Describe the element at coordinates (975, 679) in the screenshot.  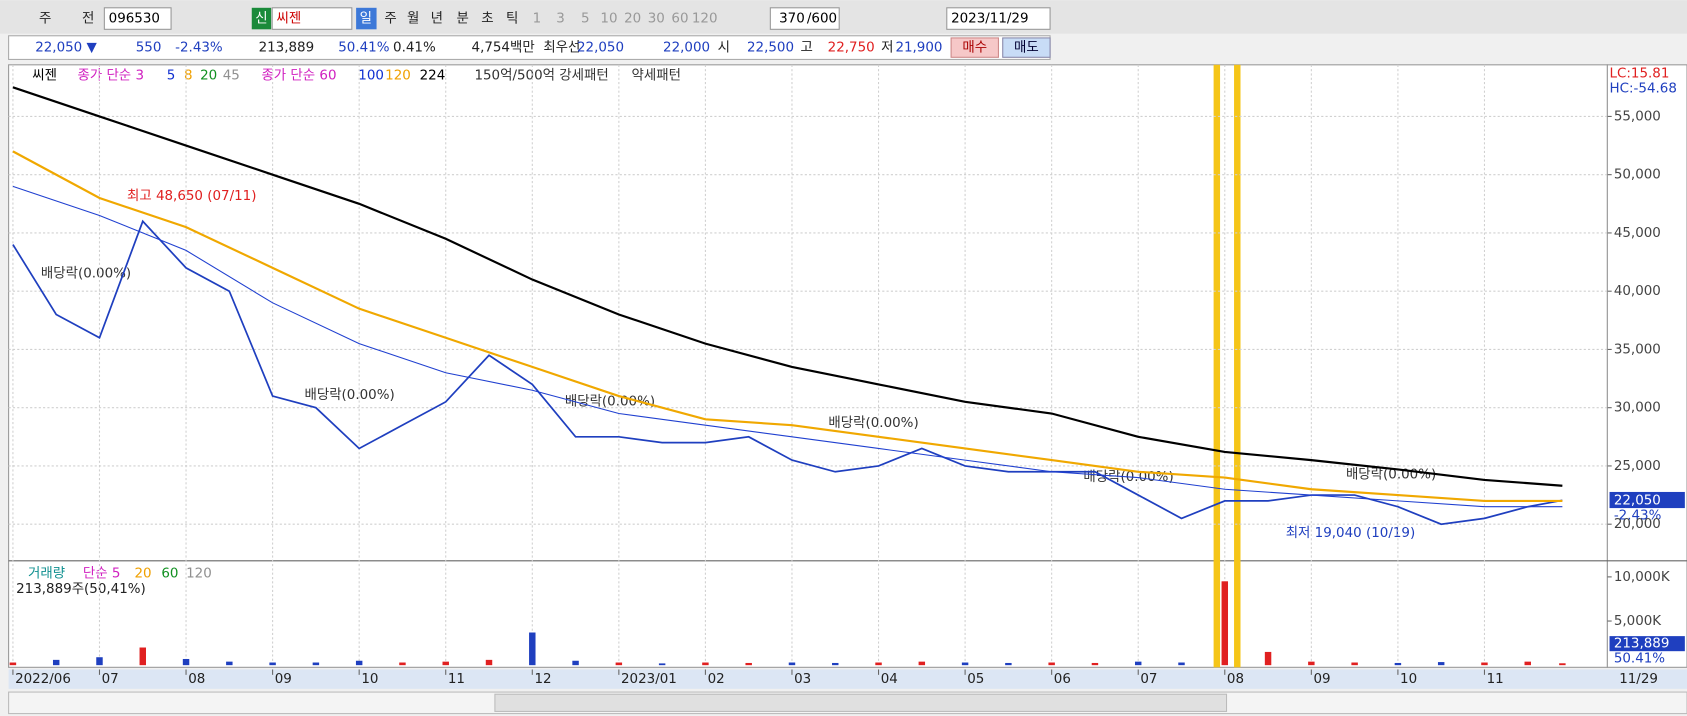
I see `x-tick-label: 05` at that location.